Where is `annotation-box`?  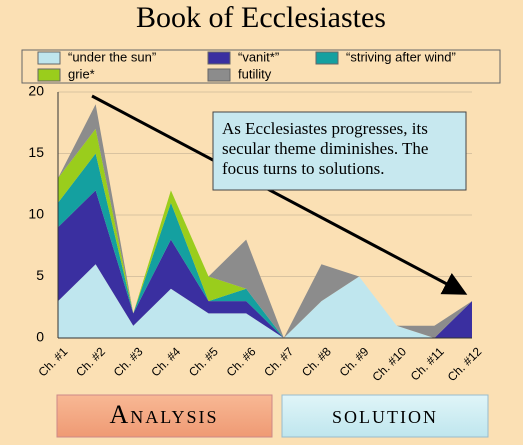
annotation-box is located at coordinates (339, 151).